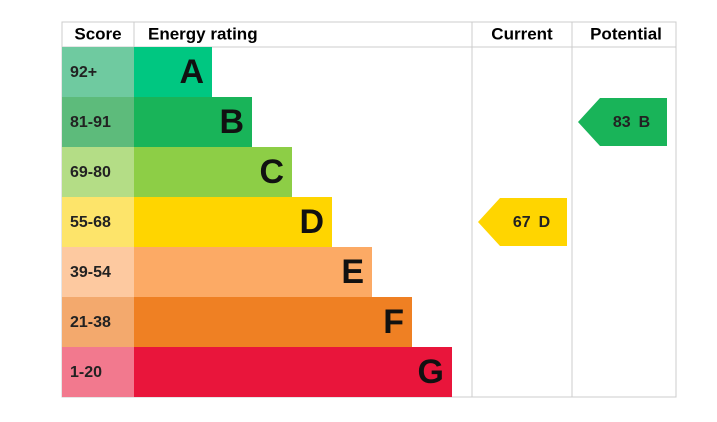 Image resolution: width=717 pixels, height=422 pixels. Describe the element at coordinates (631, 122) in the screenshot. I see `potential-label: 83 B` at that location.